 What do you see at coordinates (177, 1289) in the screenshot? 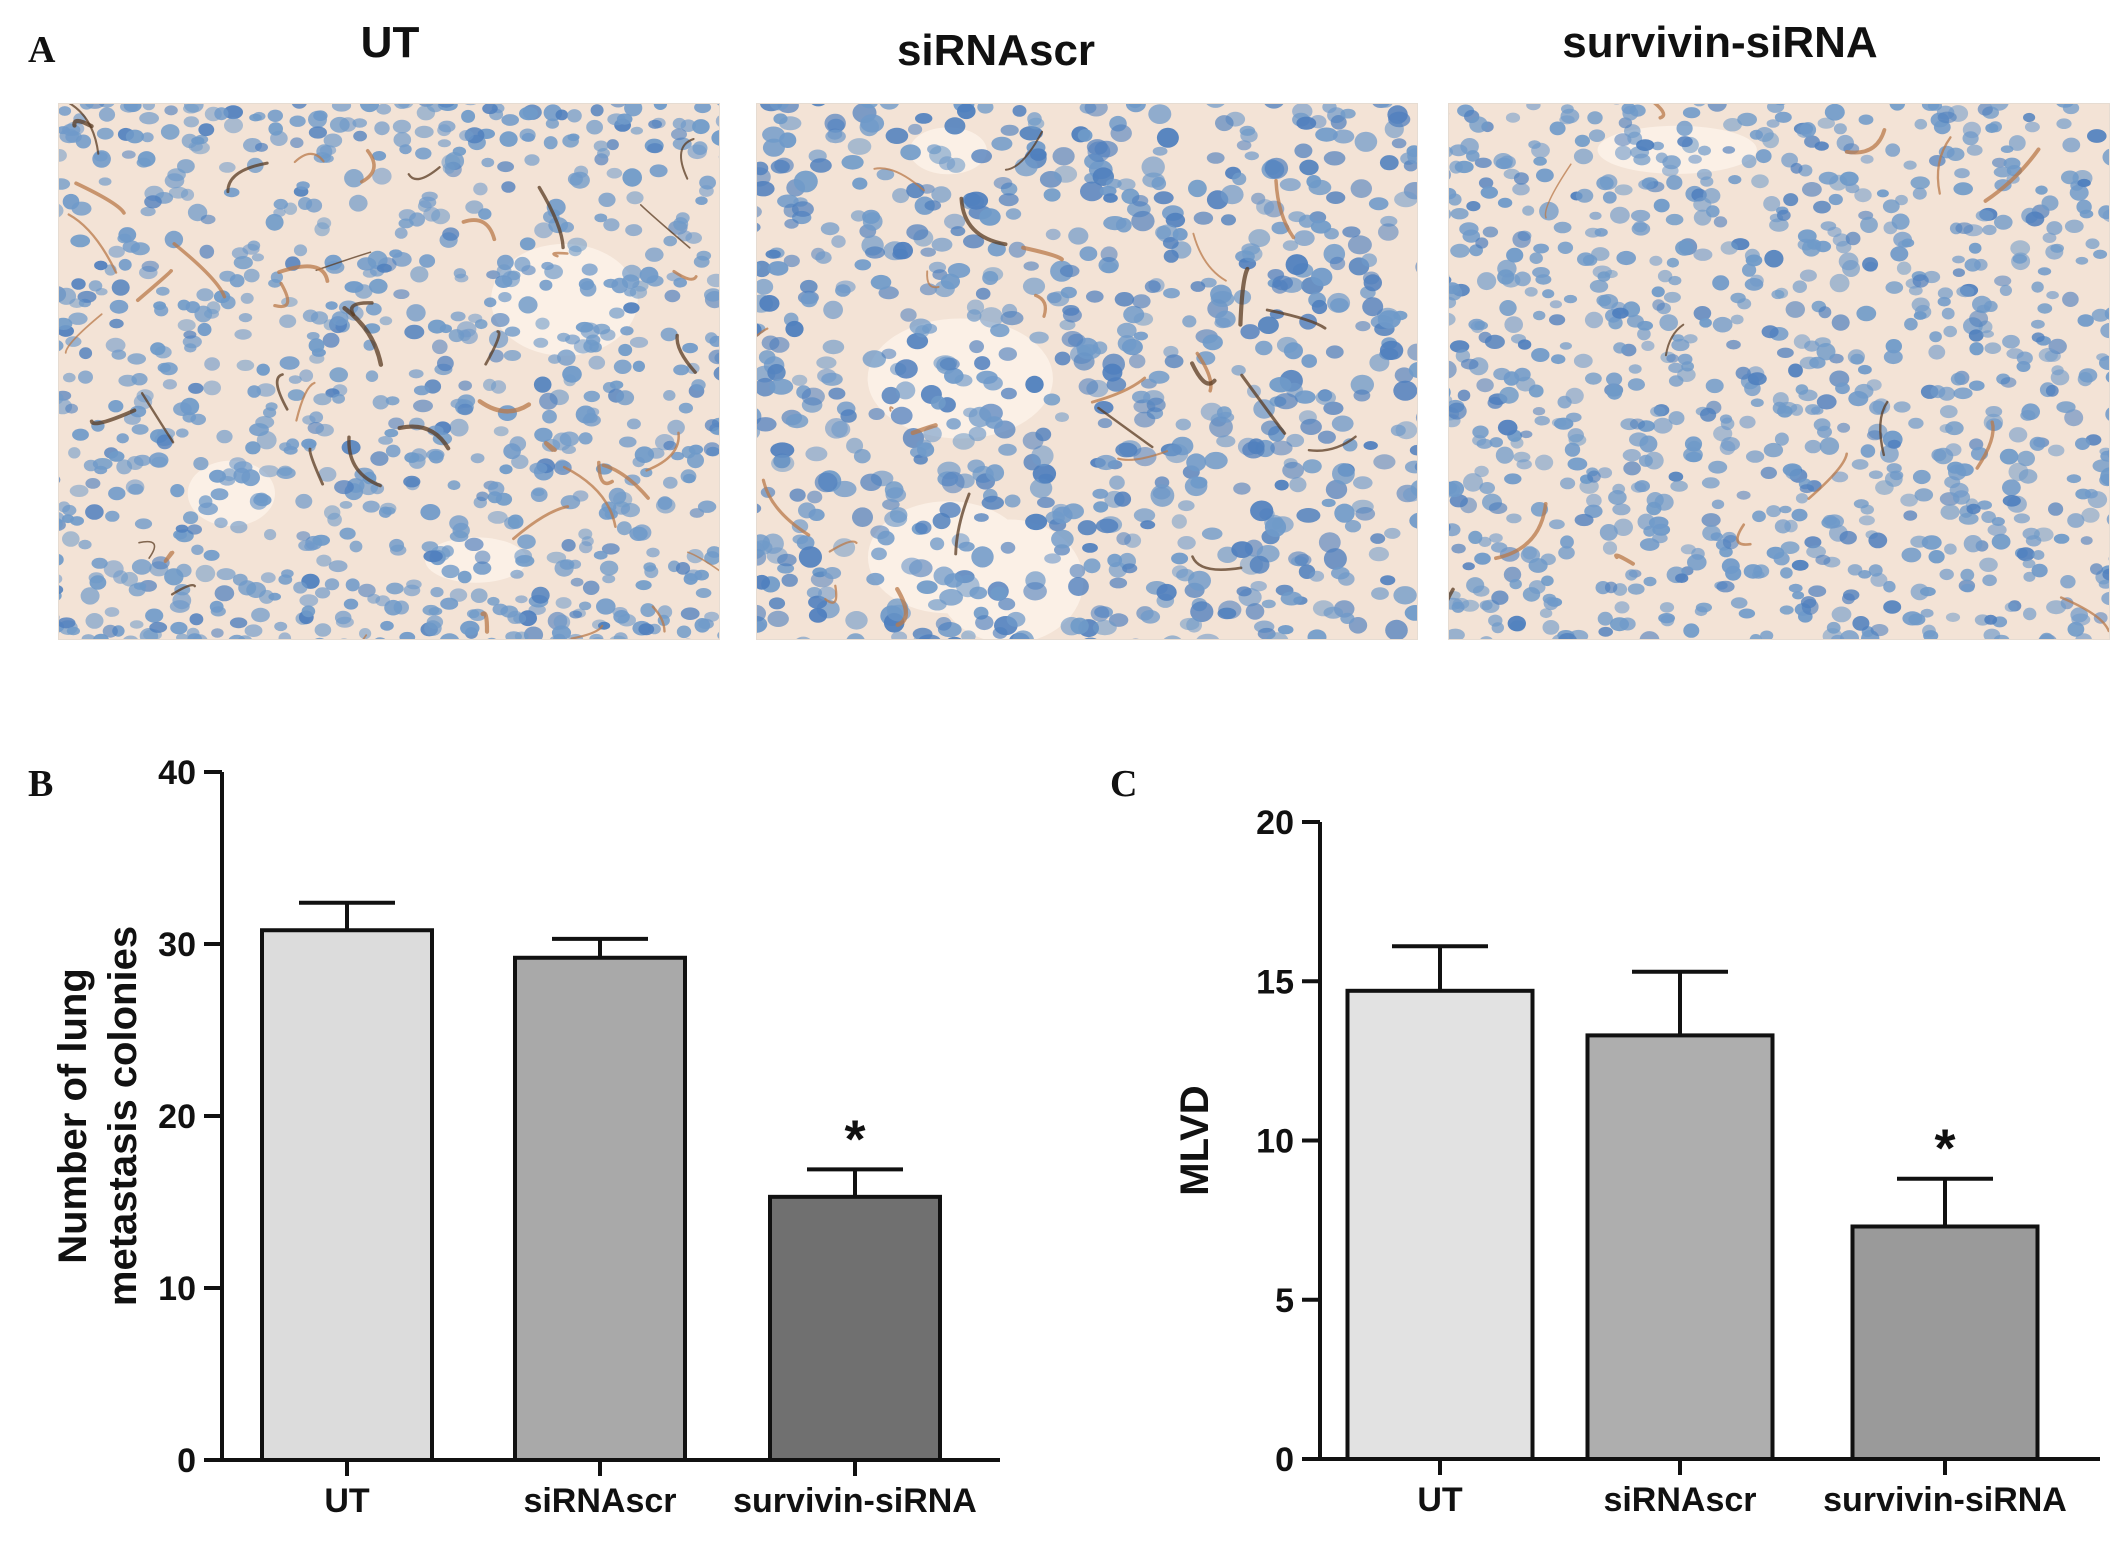
I see `y-tick-label: 10` at bounding box center [177, 1289].